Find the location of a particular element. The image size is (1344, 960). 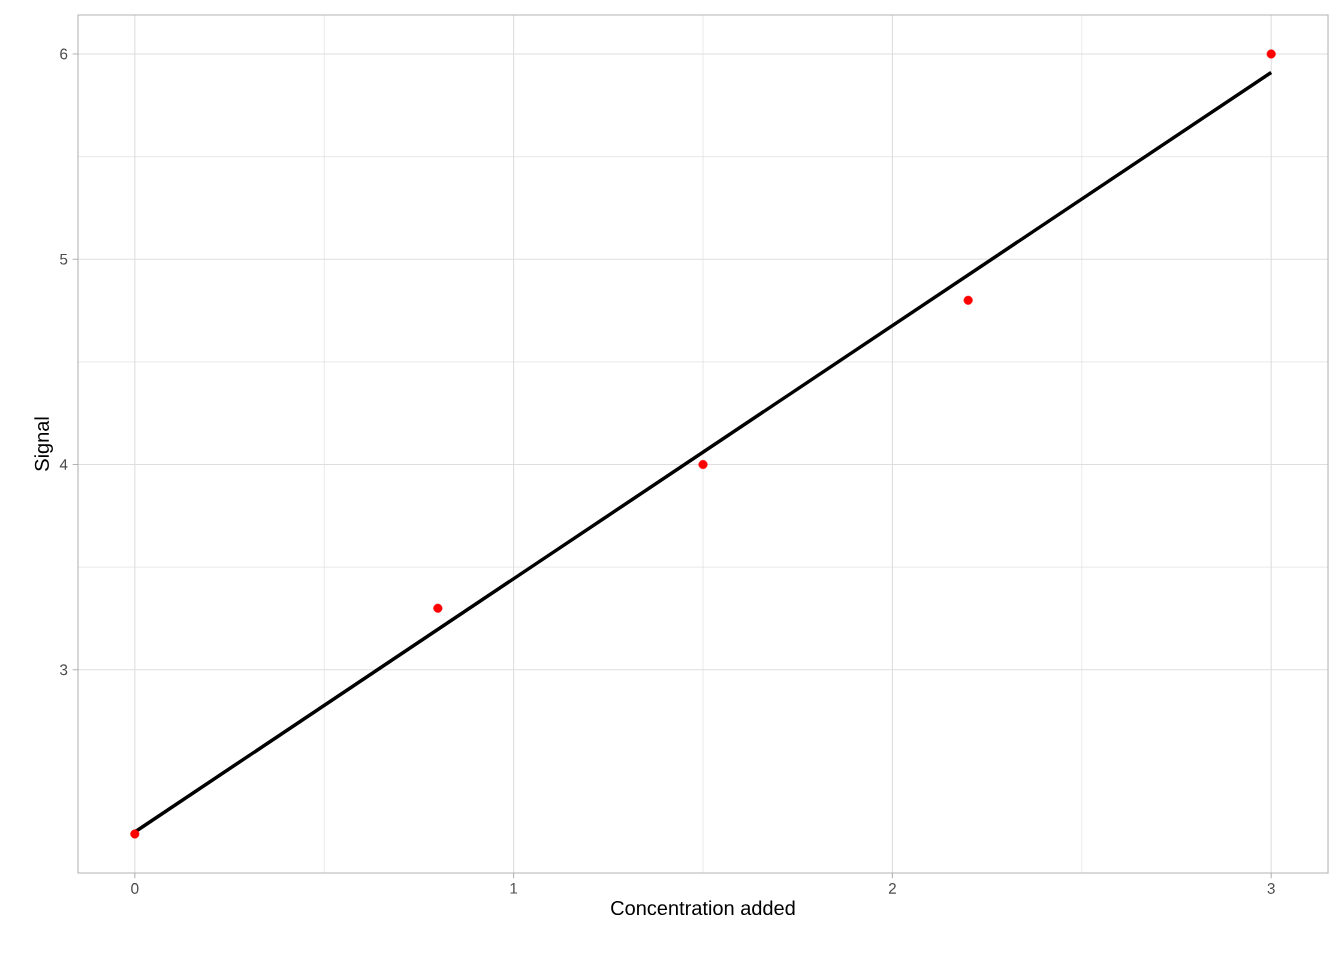

y-tick-label: 5 is located at coordinates (64, 259).